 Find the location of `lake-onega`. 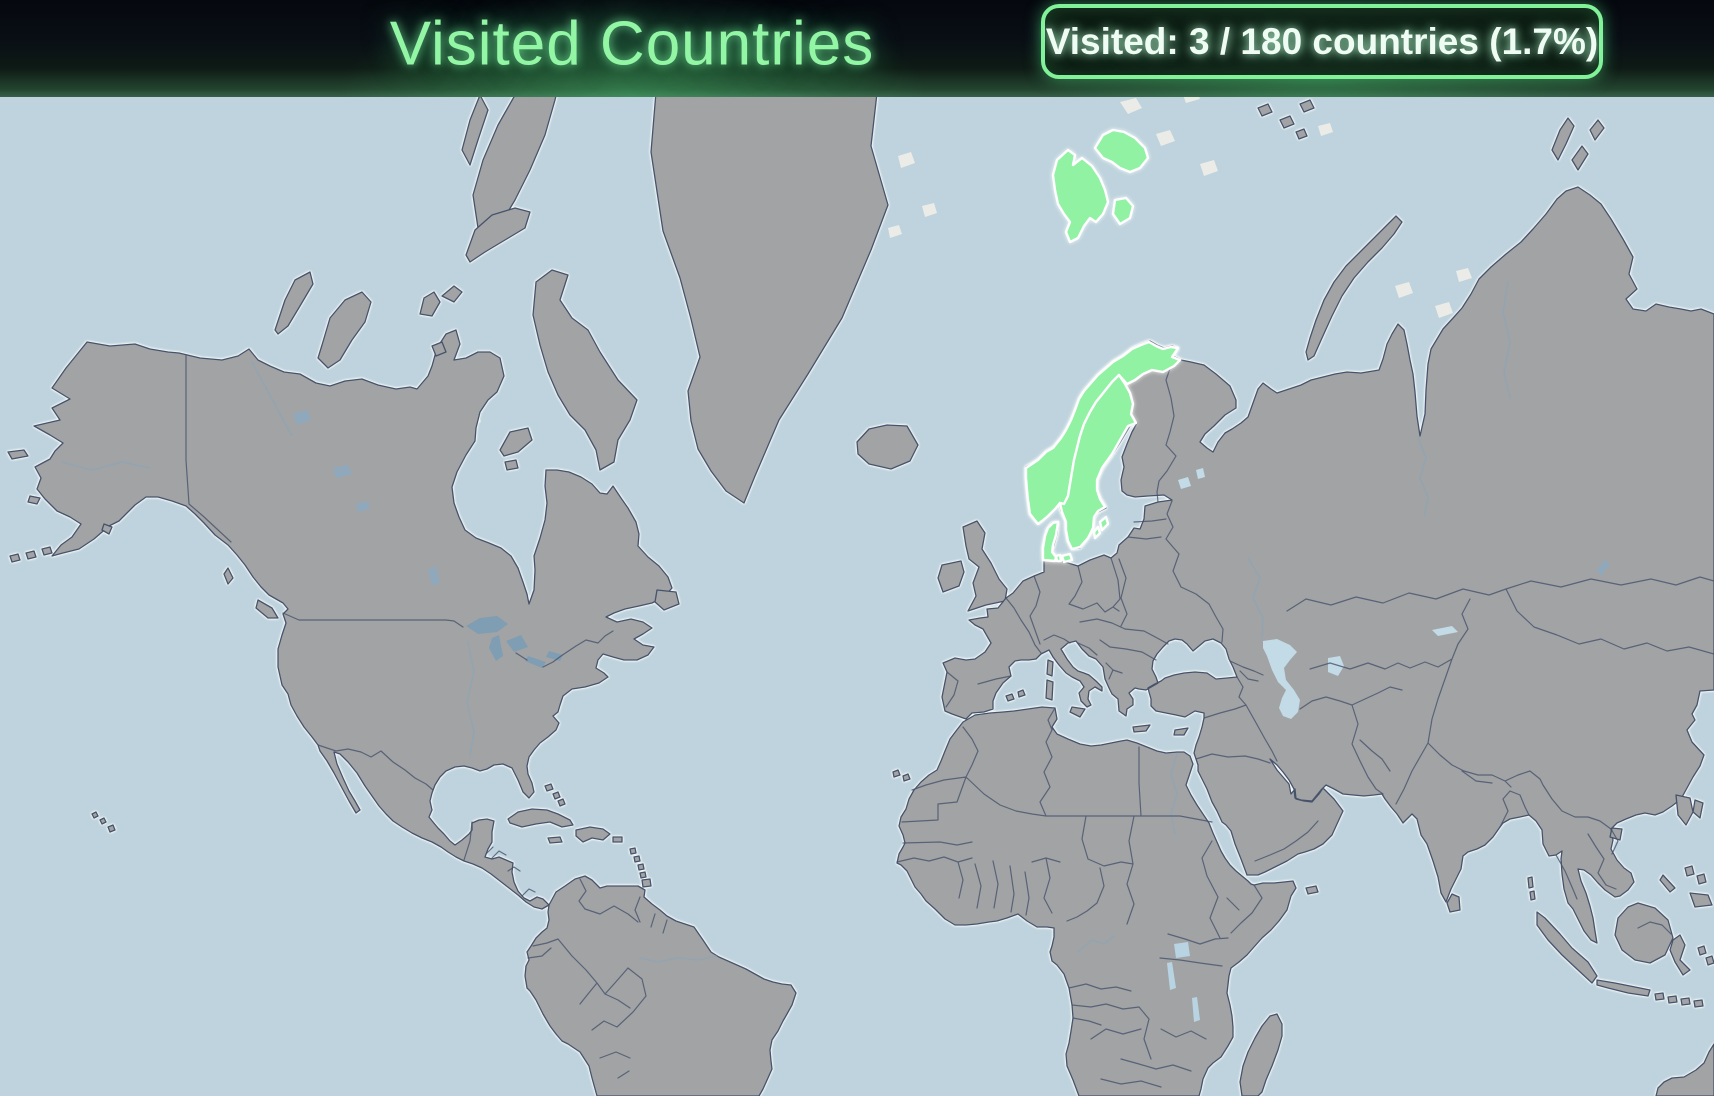

lake-onega is located at coordinates (1200, 473).